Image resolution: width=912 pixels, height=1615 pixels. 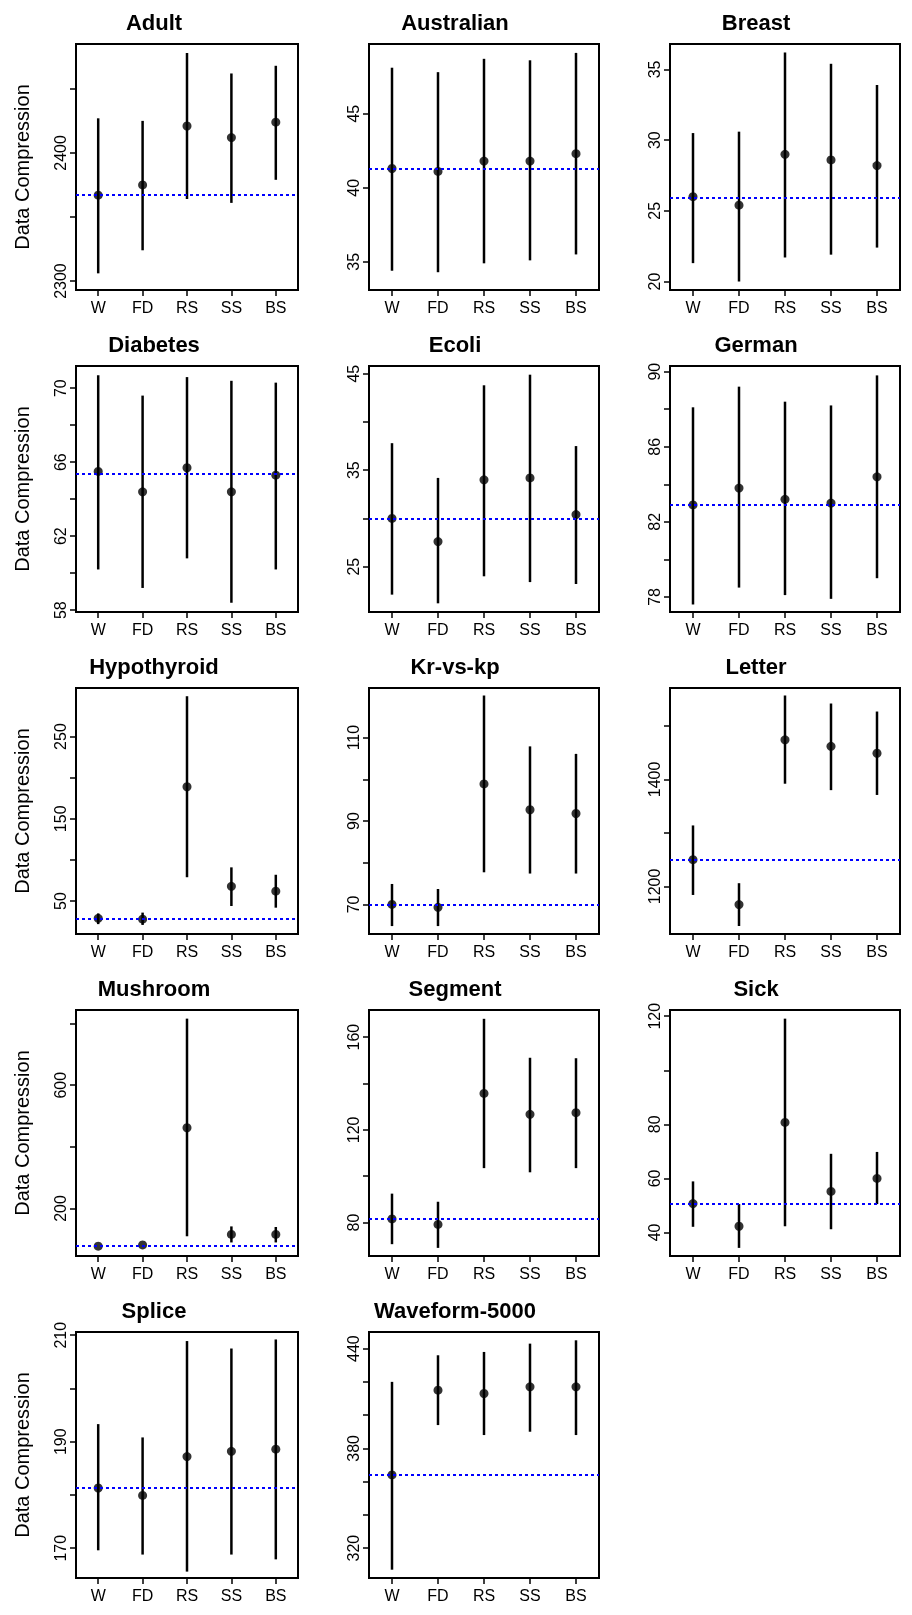 I want to click on y-tick-label: 320, so click(x=353, y=1548).